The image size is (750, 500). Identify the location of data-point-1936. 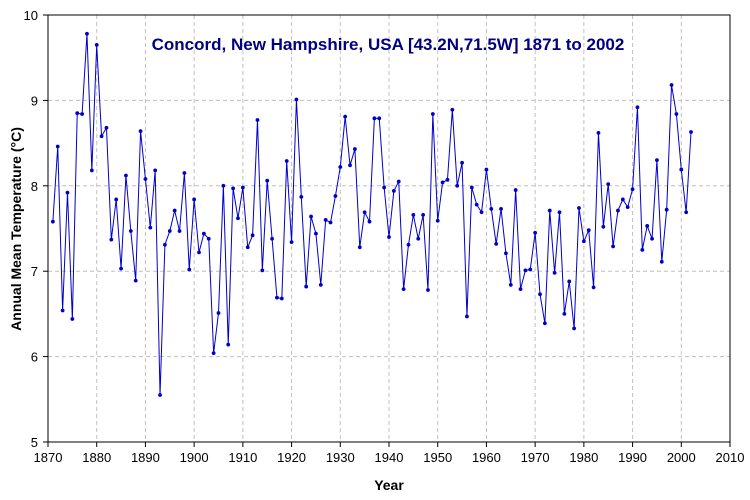
(369, 221).